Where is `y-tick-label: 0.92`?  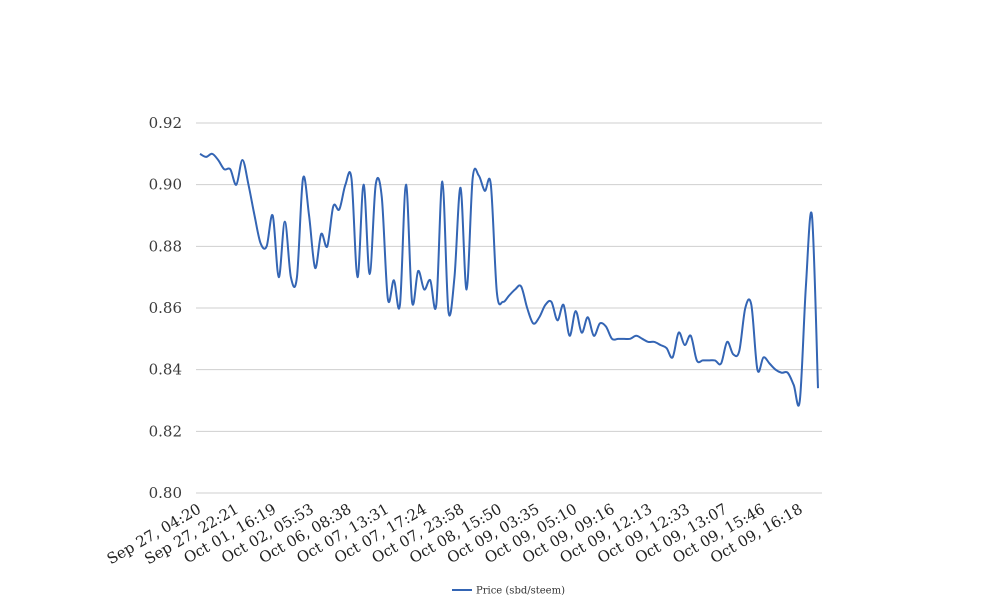
y-tick-label: 0.92 is located at coordinates (165, 123).